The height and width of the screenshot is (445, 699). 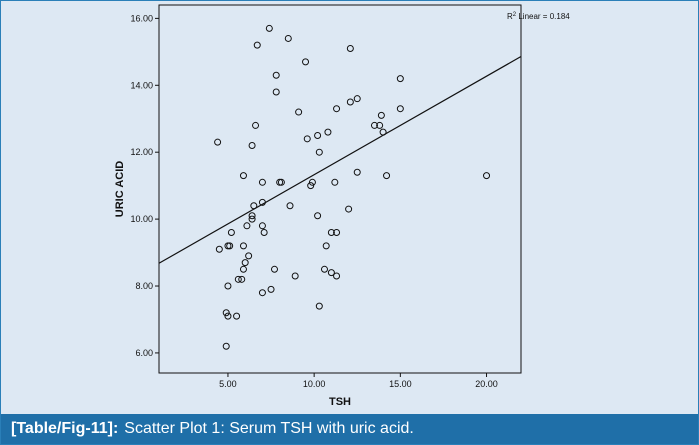 I want to click on x-tick-label: 20.00, so click(x=486, y=384).